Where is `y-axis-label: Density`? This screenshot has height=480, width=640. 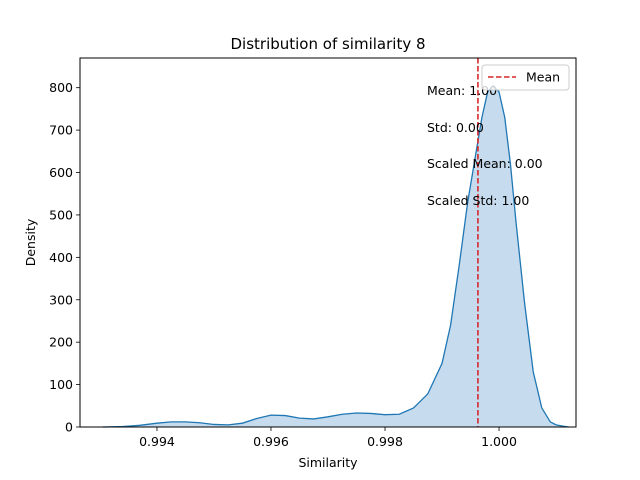 y-axis-label: Density is located at coordinates (30, 242).